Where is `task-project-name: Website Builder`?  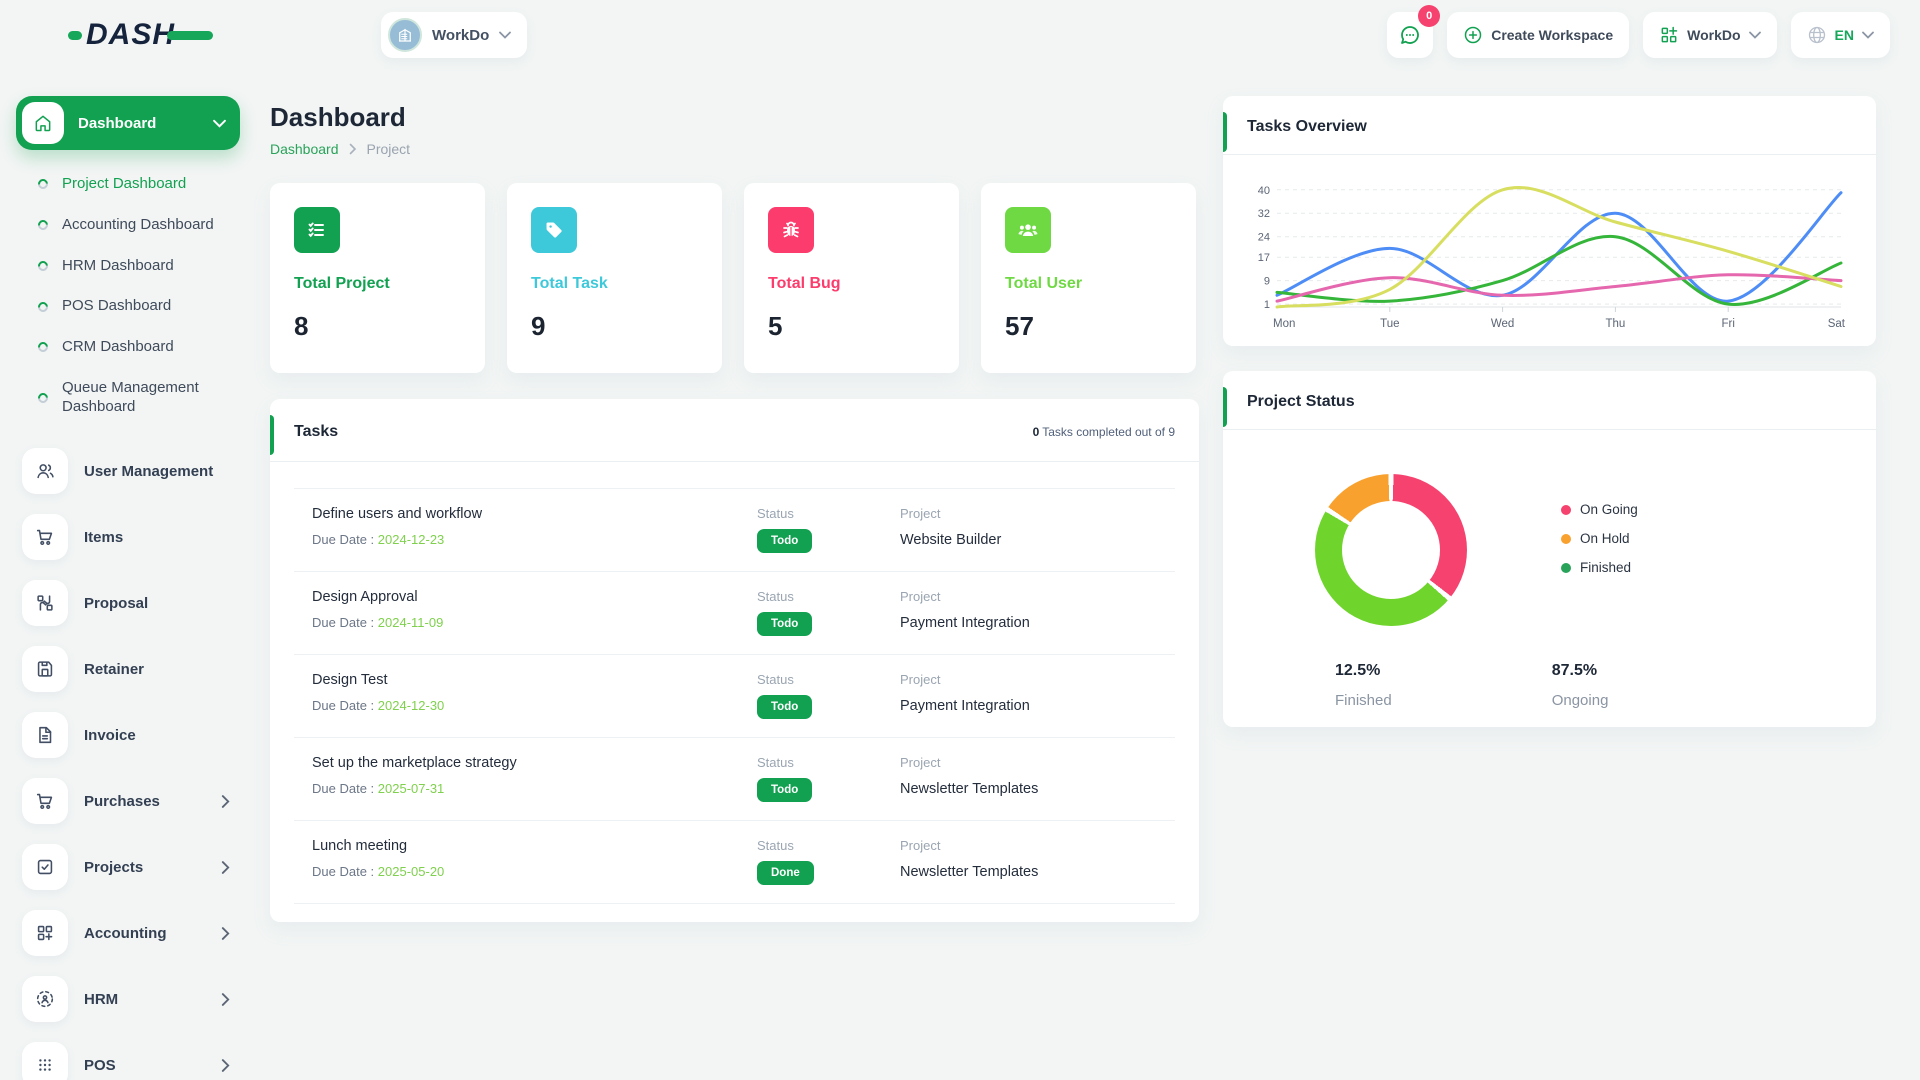 task-project-name: Website Builder is located at coordinates (951, 540).